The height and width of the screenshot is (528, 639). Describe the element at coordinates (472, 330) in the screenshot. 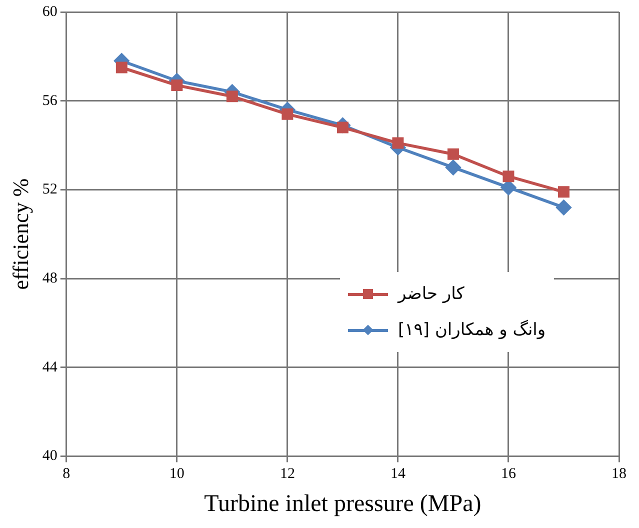

I see `legend-label: وانگ و همکاران [۱۹]` at that location.